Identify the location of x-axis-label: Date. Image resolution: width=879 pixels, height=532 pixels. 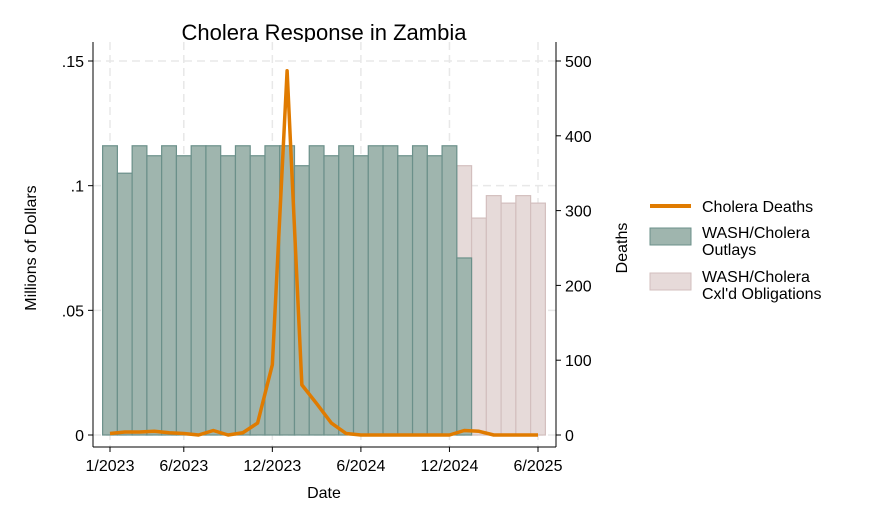
(324, 493).